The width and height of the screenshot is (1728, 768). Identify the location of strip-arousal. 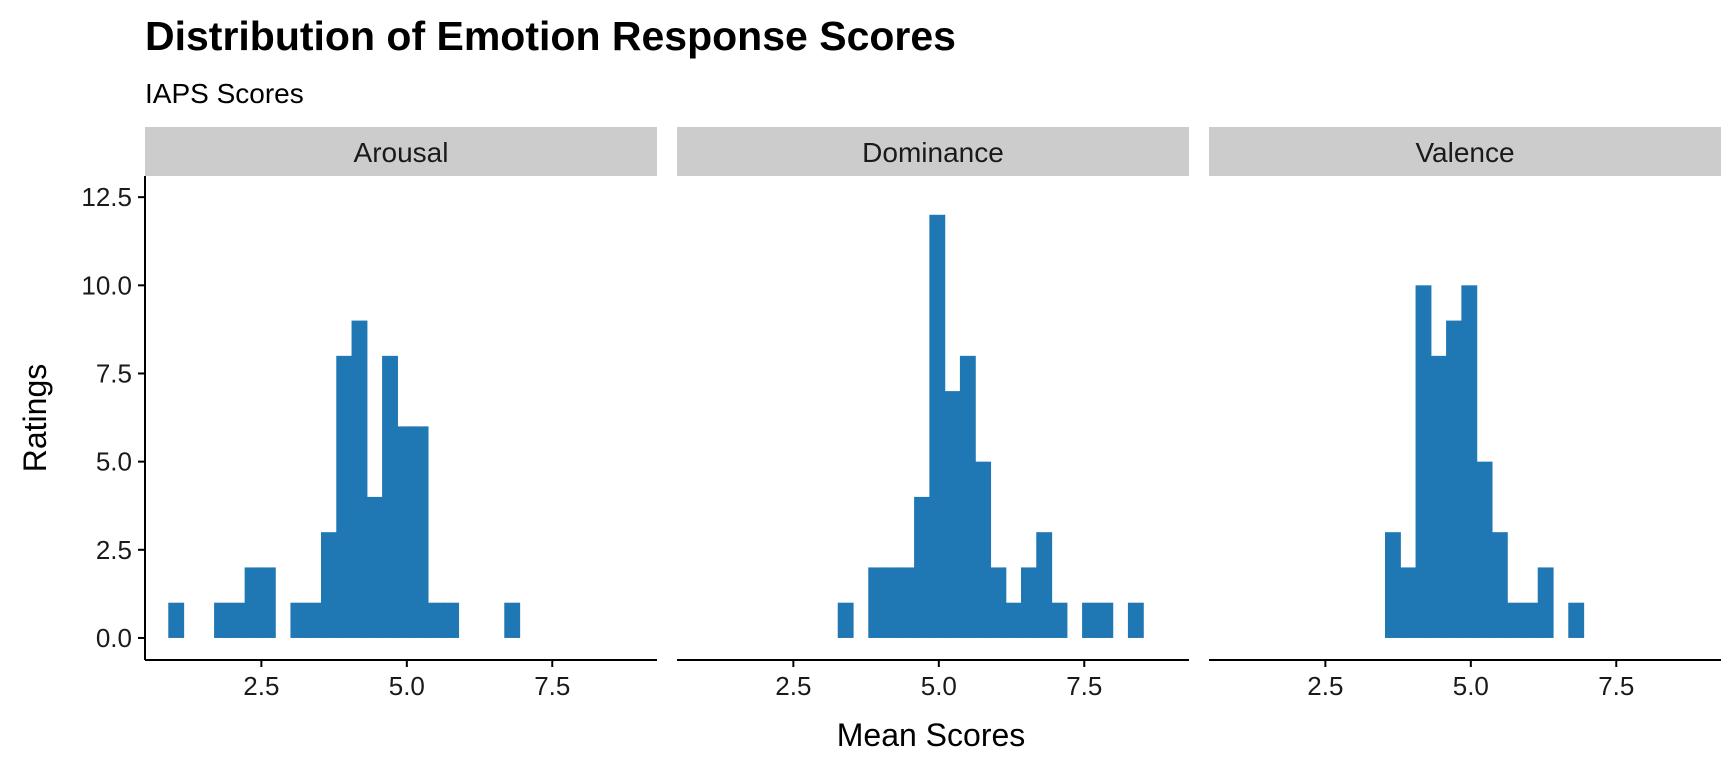
(401, 151).